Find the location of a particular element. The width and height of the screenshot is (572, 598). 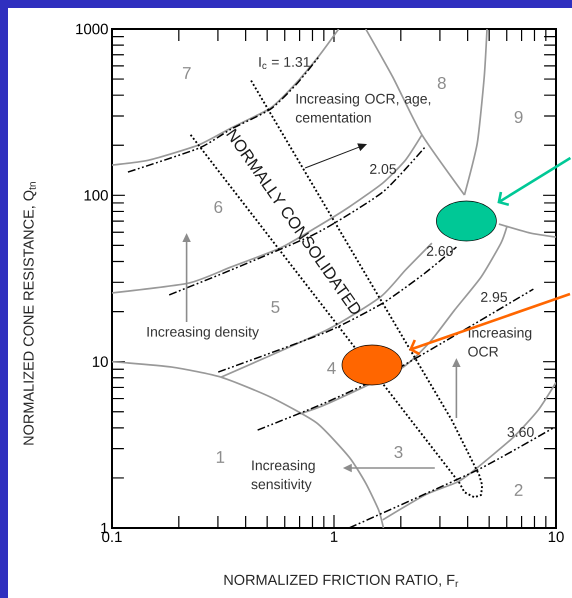

annotation: 1 is located at coordinates (220, 457).